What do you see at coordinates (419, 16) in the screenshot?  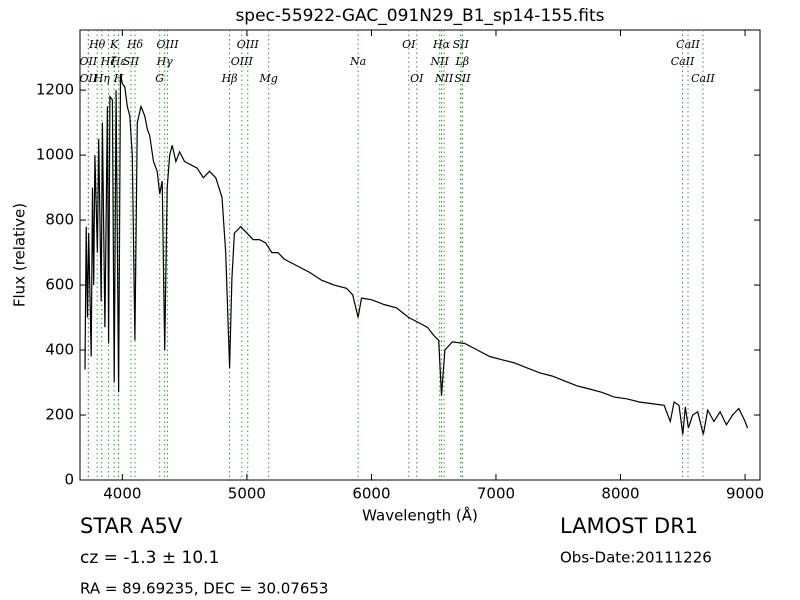 I see `chart-title: spec-55922-GAC_091N29_B1_sp14-155.fits` at bounding box center [419, 16].